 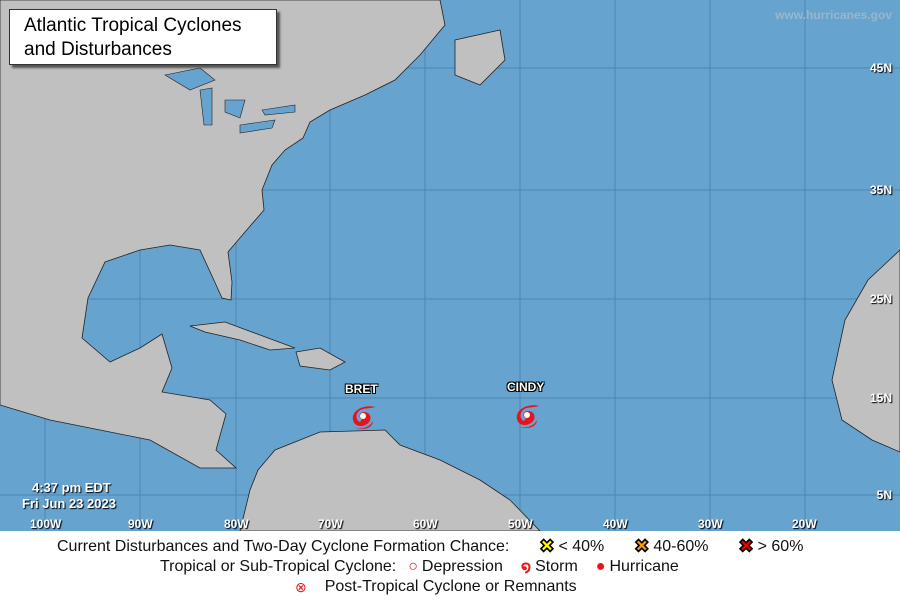 I want to click on lat-label: 5N, so click(x=884, y=495).